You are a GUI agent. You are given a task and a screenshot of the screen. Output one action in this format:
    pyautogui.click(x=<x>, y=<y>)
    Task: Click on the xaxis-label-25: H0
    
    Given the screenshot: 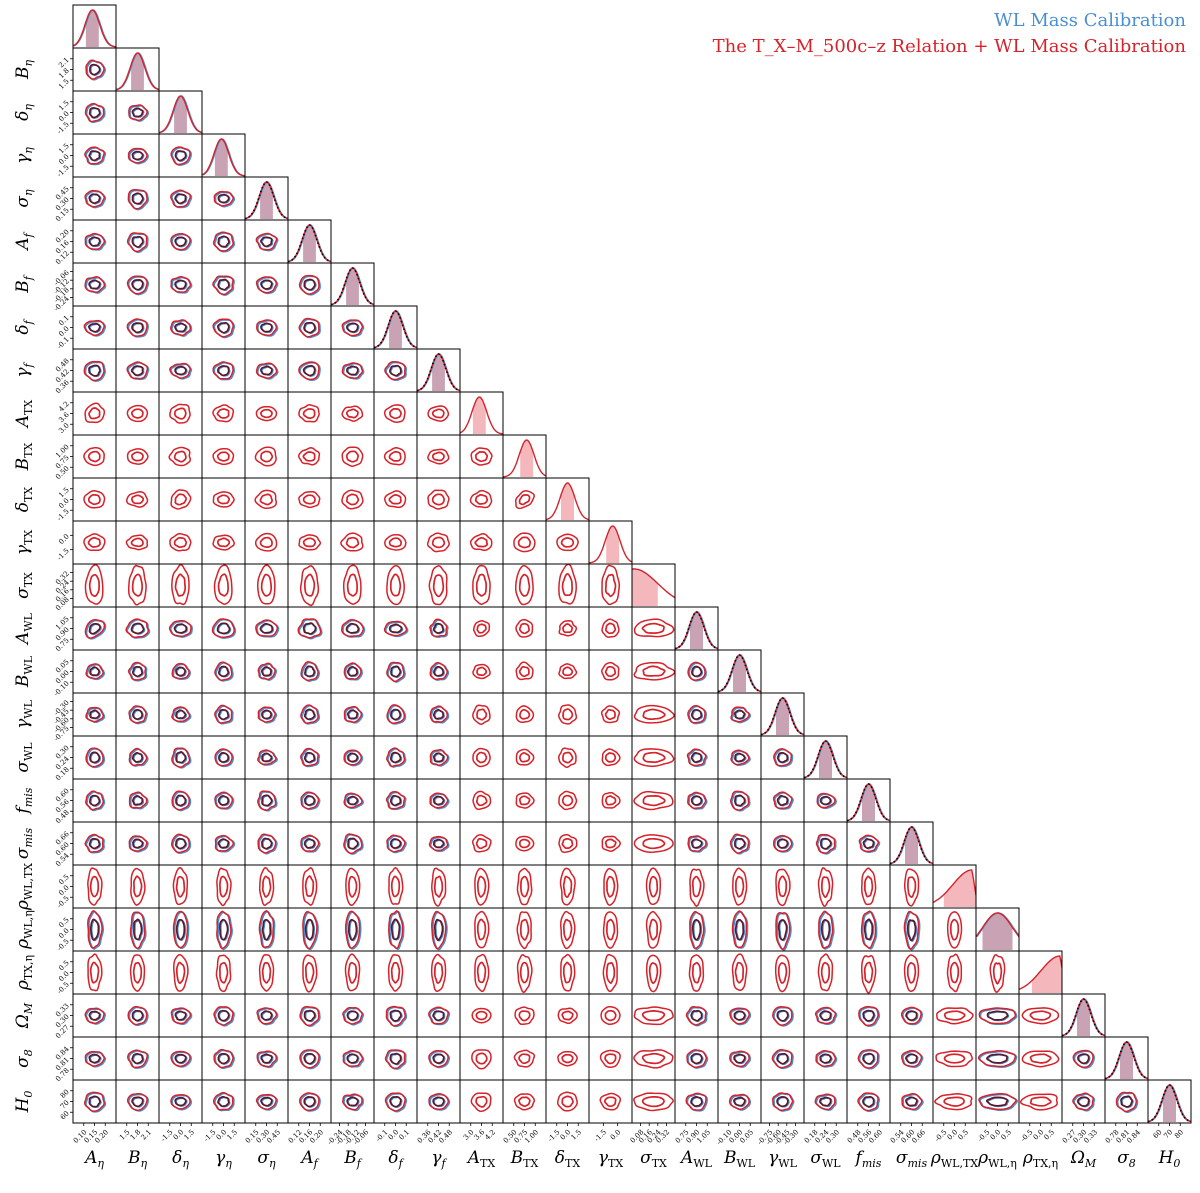 What is the action you would take?
    pyautogui.click(x=1169, y=1159)
    